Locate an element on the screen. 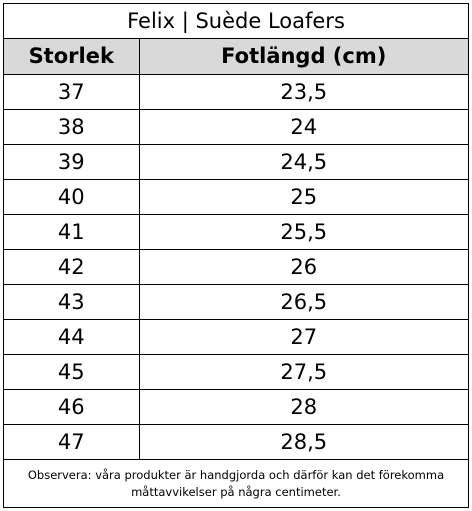 This screenshot has width=472, height=511. foot-length-cell: 23,5 is located at coordinates (303, 91).